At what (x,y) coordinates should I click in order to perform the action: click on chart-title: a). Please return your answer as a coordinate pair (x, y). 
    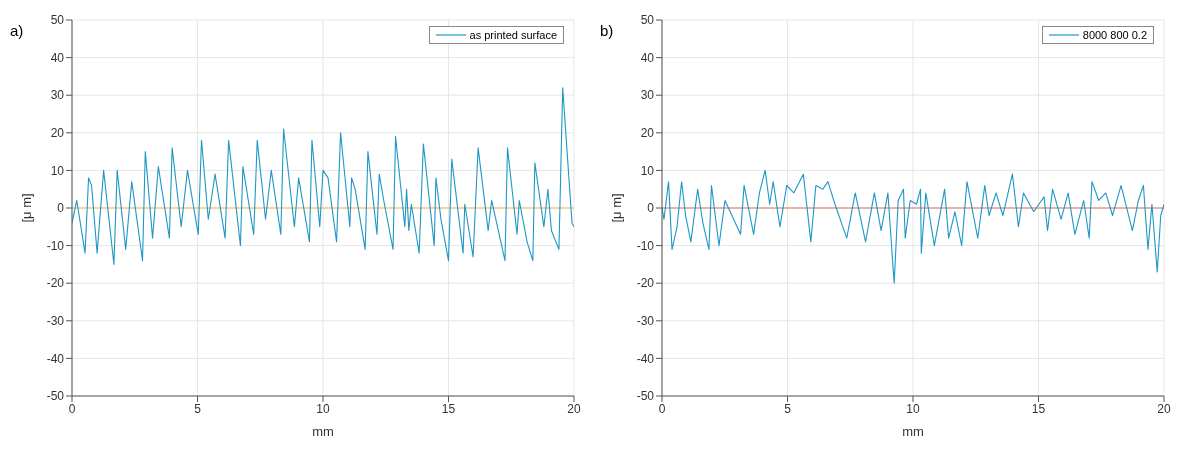
    Looking at the image, I should click on (17, 30).